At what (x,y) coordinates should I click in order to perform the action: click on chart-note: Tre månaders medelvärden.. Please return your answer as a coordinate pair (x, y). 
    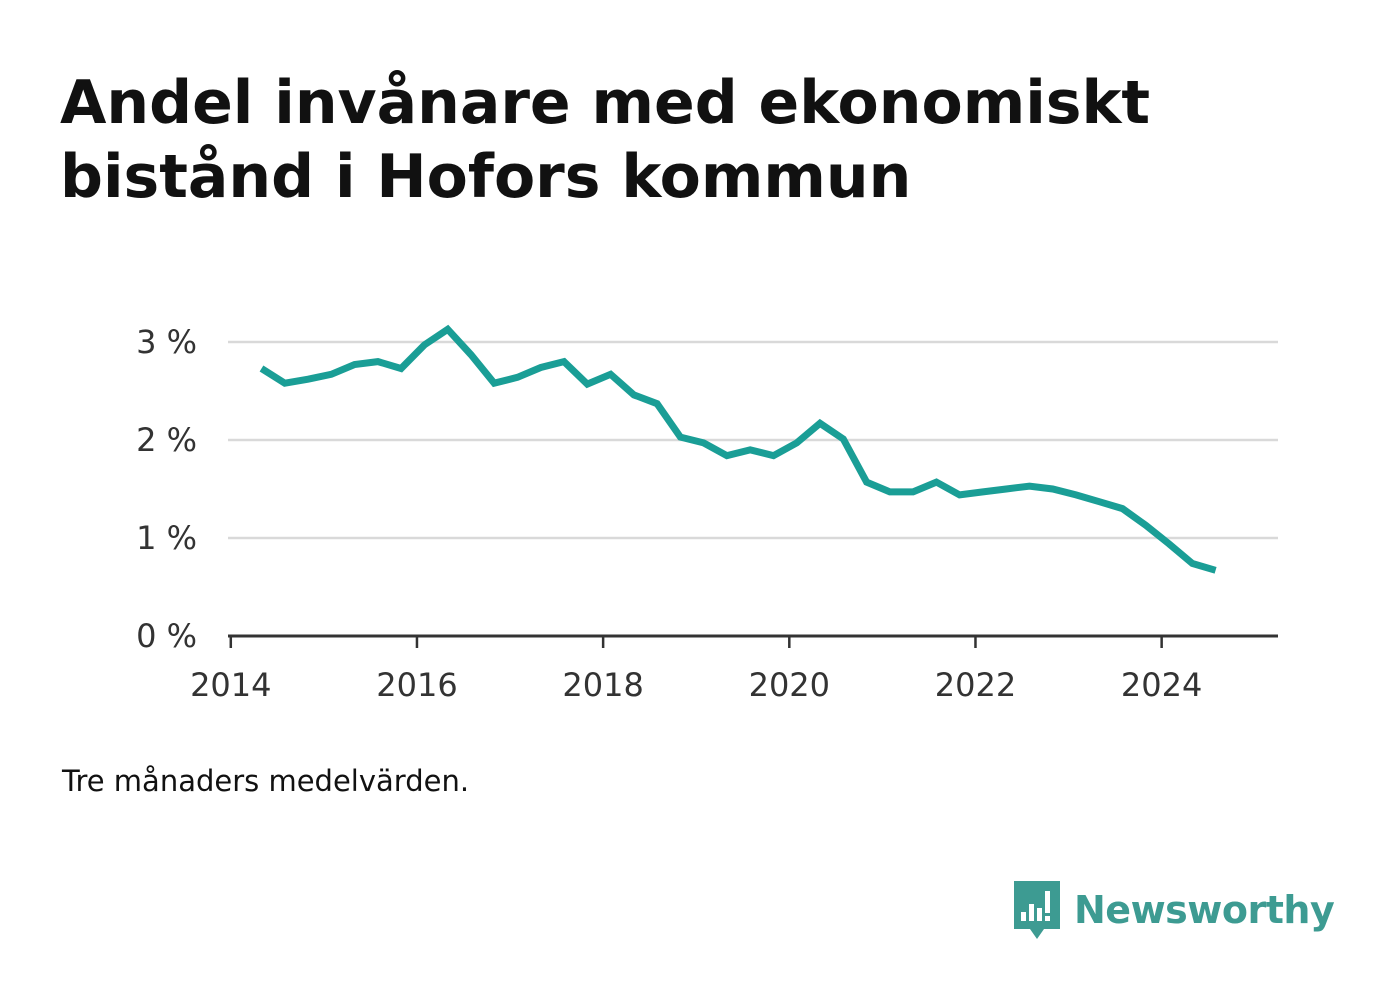
    Looking at the image, I should click on (266, 781).